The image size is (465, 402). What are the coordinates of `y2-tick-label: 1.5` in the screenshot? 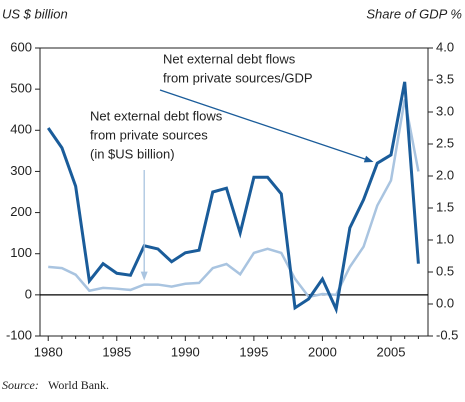 It's located at (445, 206).